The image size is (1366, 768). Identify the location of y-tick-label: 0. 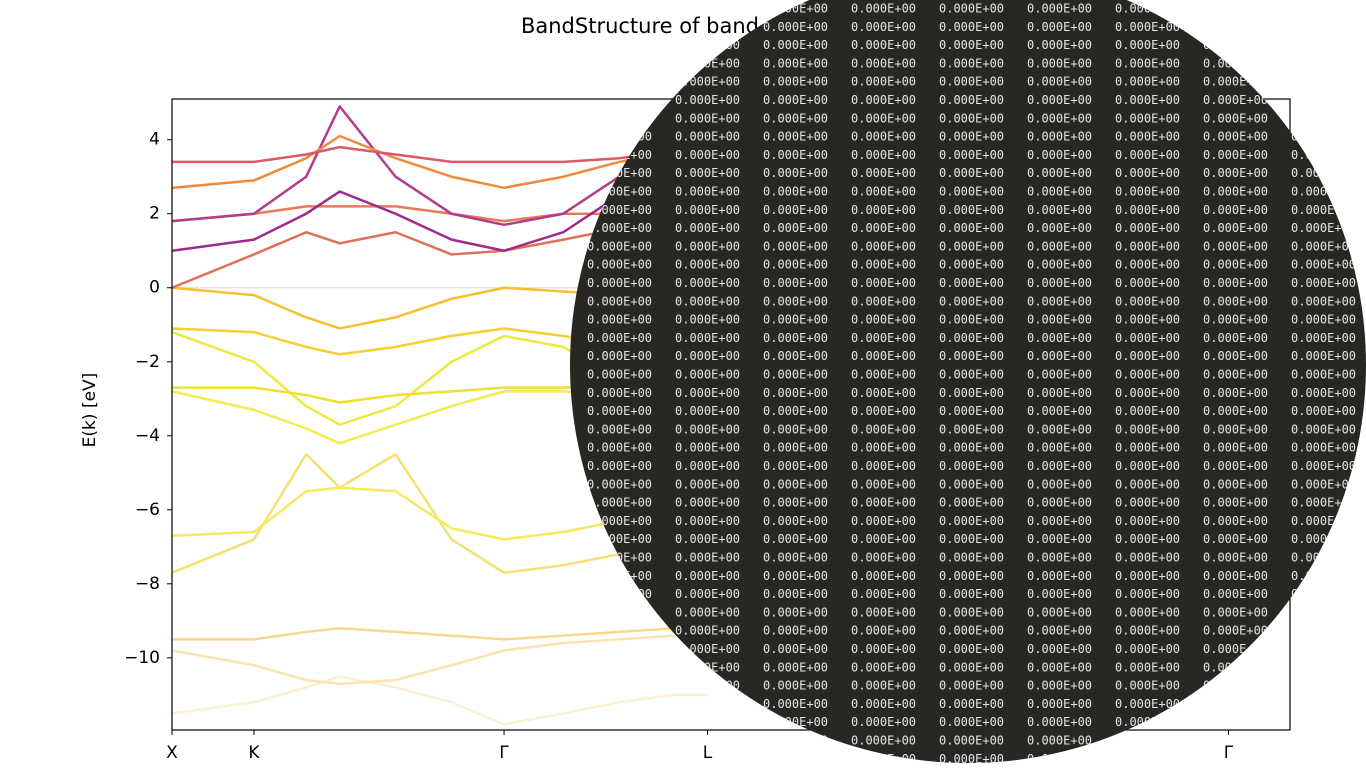
(154, 288).